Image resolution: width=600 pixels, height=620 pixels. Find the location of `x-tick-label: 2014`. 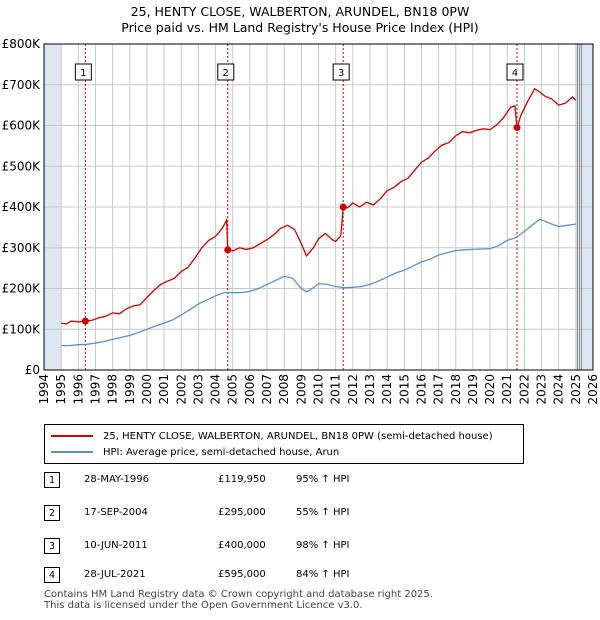

x-tick-label: 2014 is located at coordinates (387, 389).